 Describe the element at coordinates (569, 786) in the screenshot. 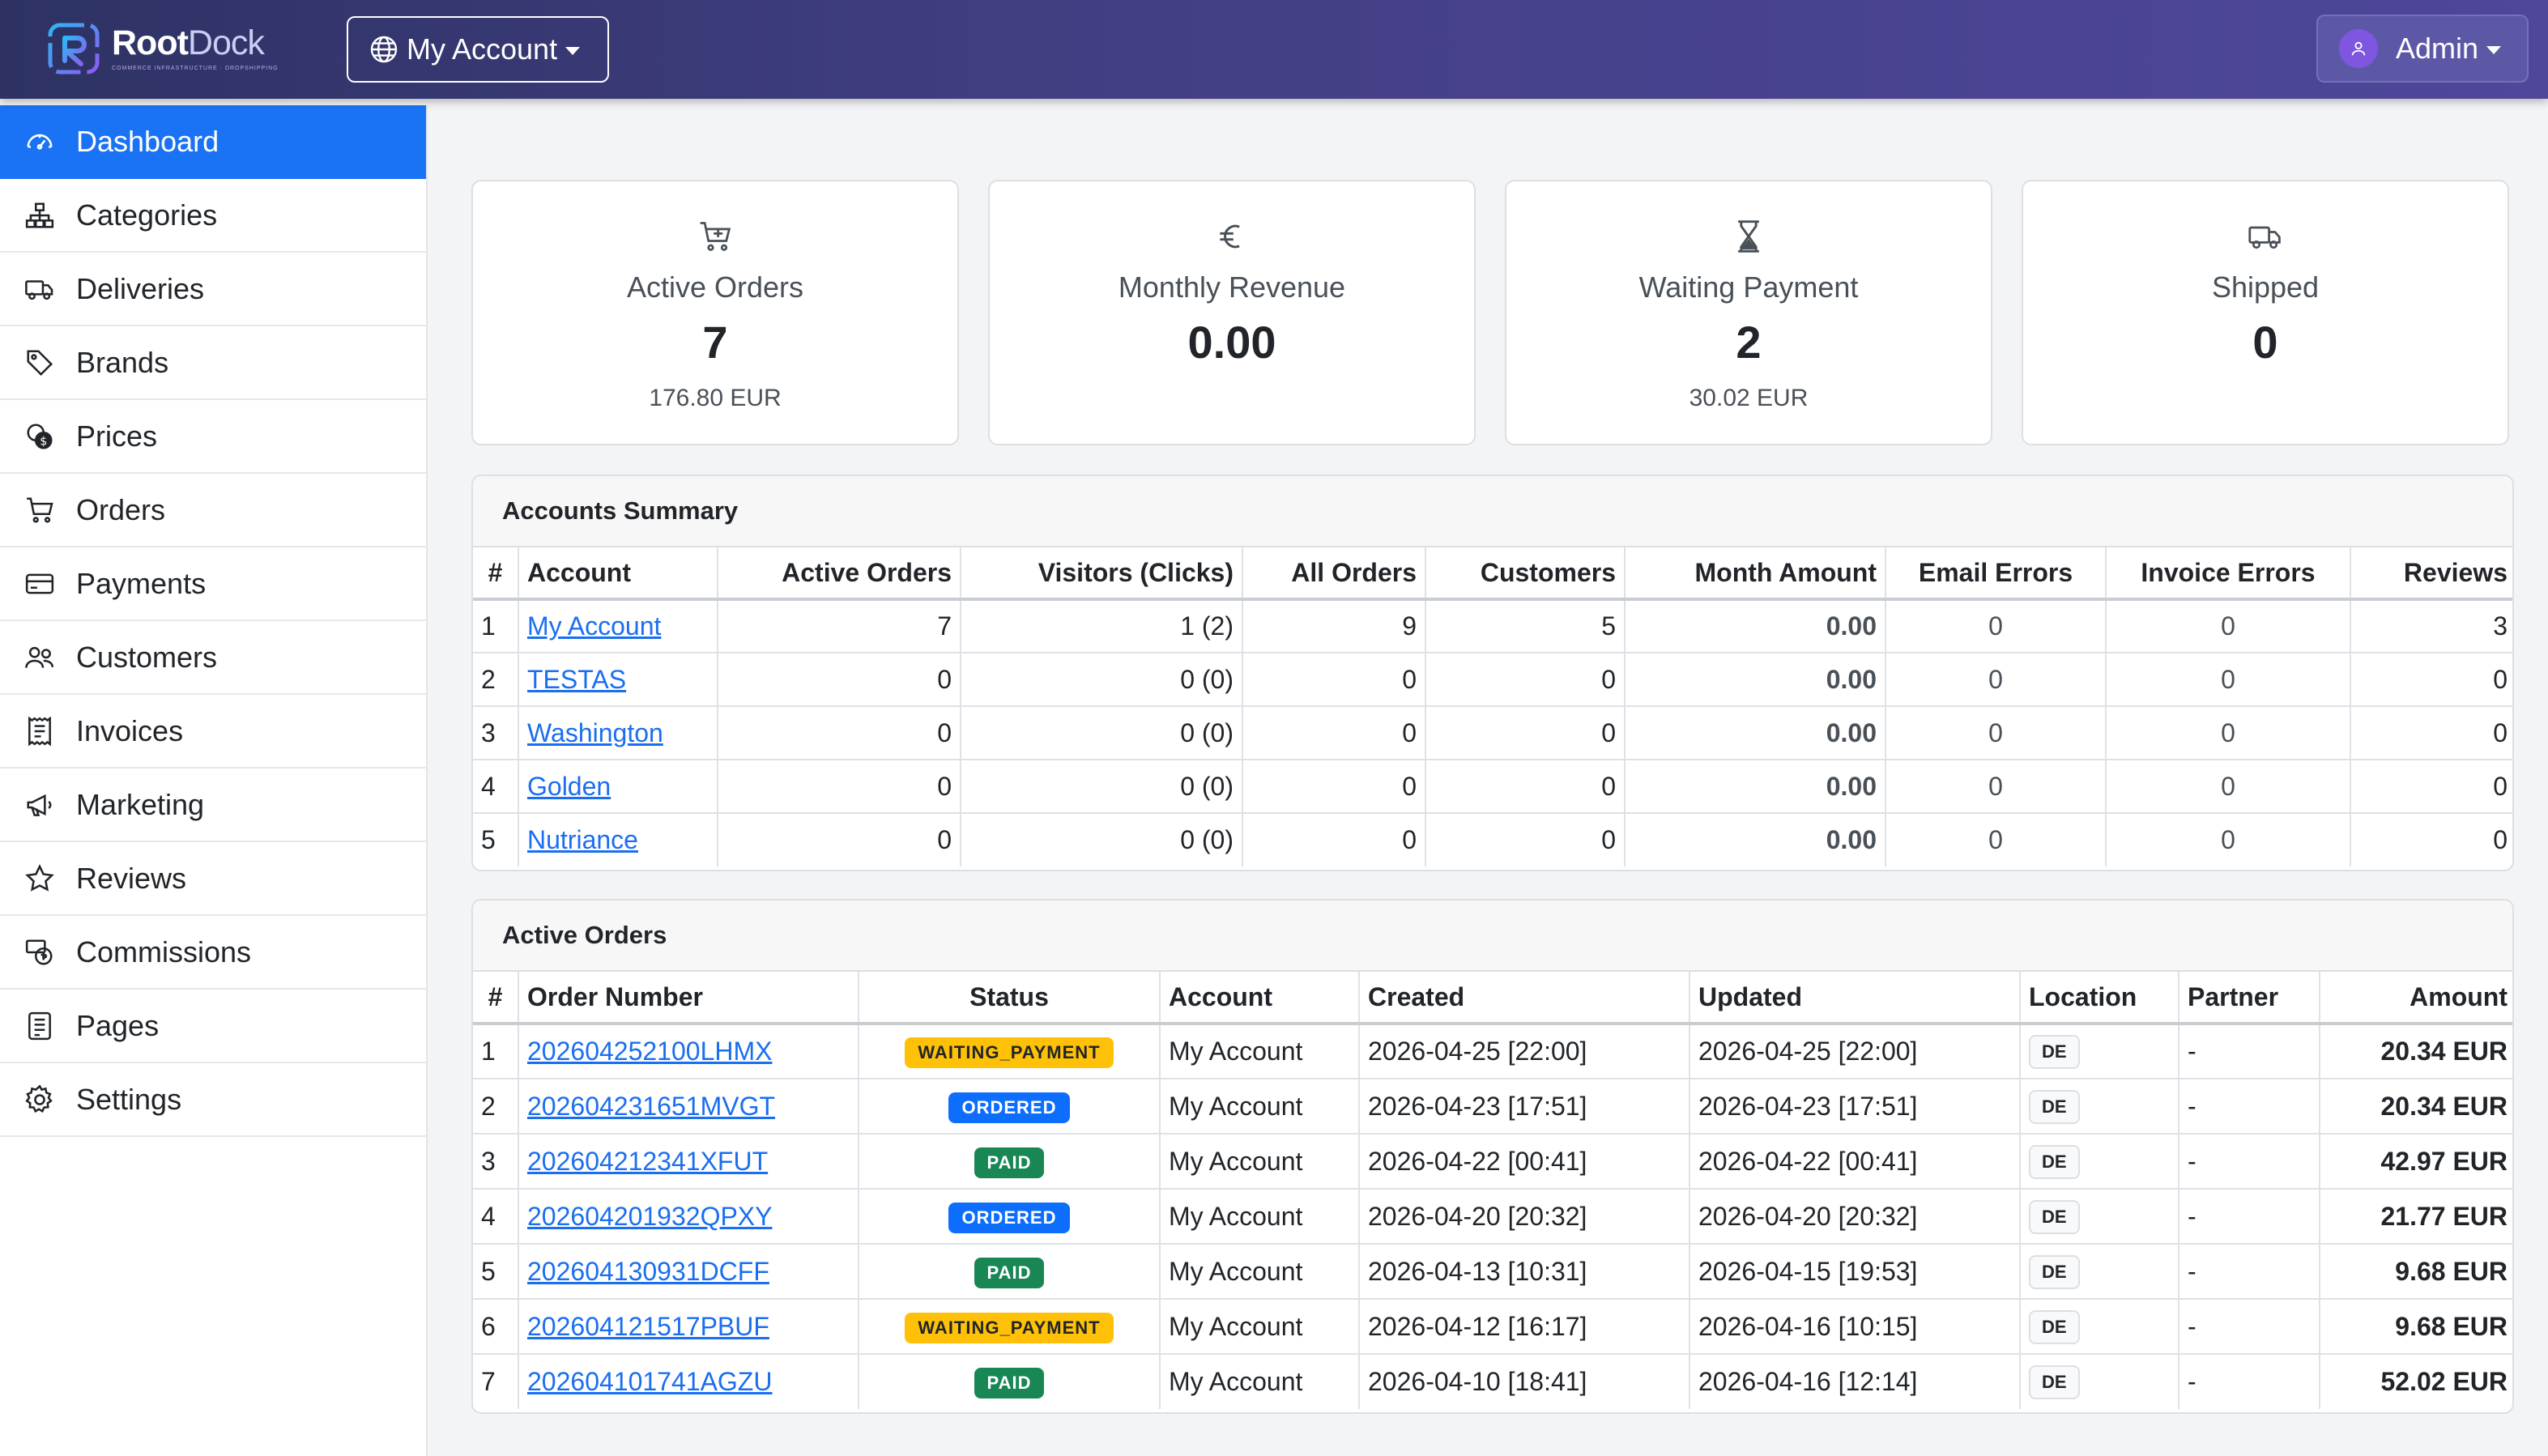

I see `account-link: Golden` at that location.